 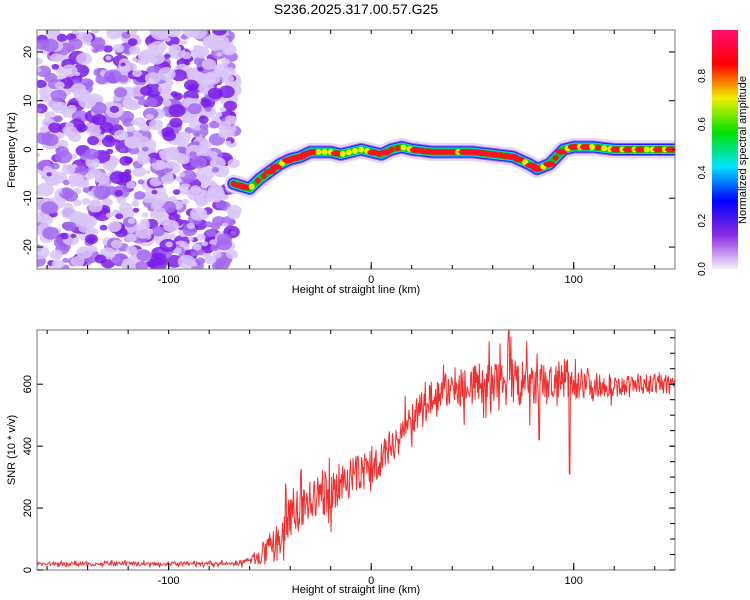 What do you see at coordinates (702, 269) in the screenshot?
I see `colorbar-tick-label: 0.0` at bounding box center [702, 269].